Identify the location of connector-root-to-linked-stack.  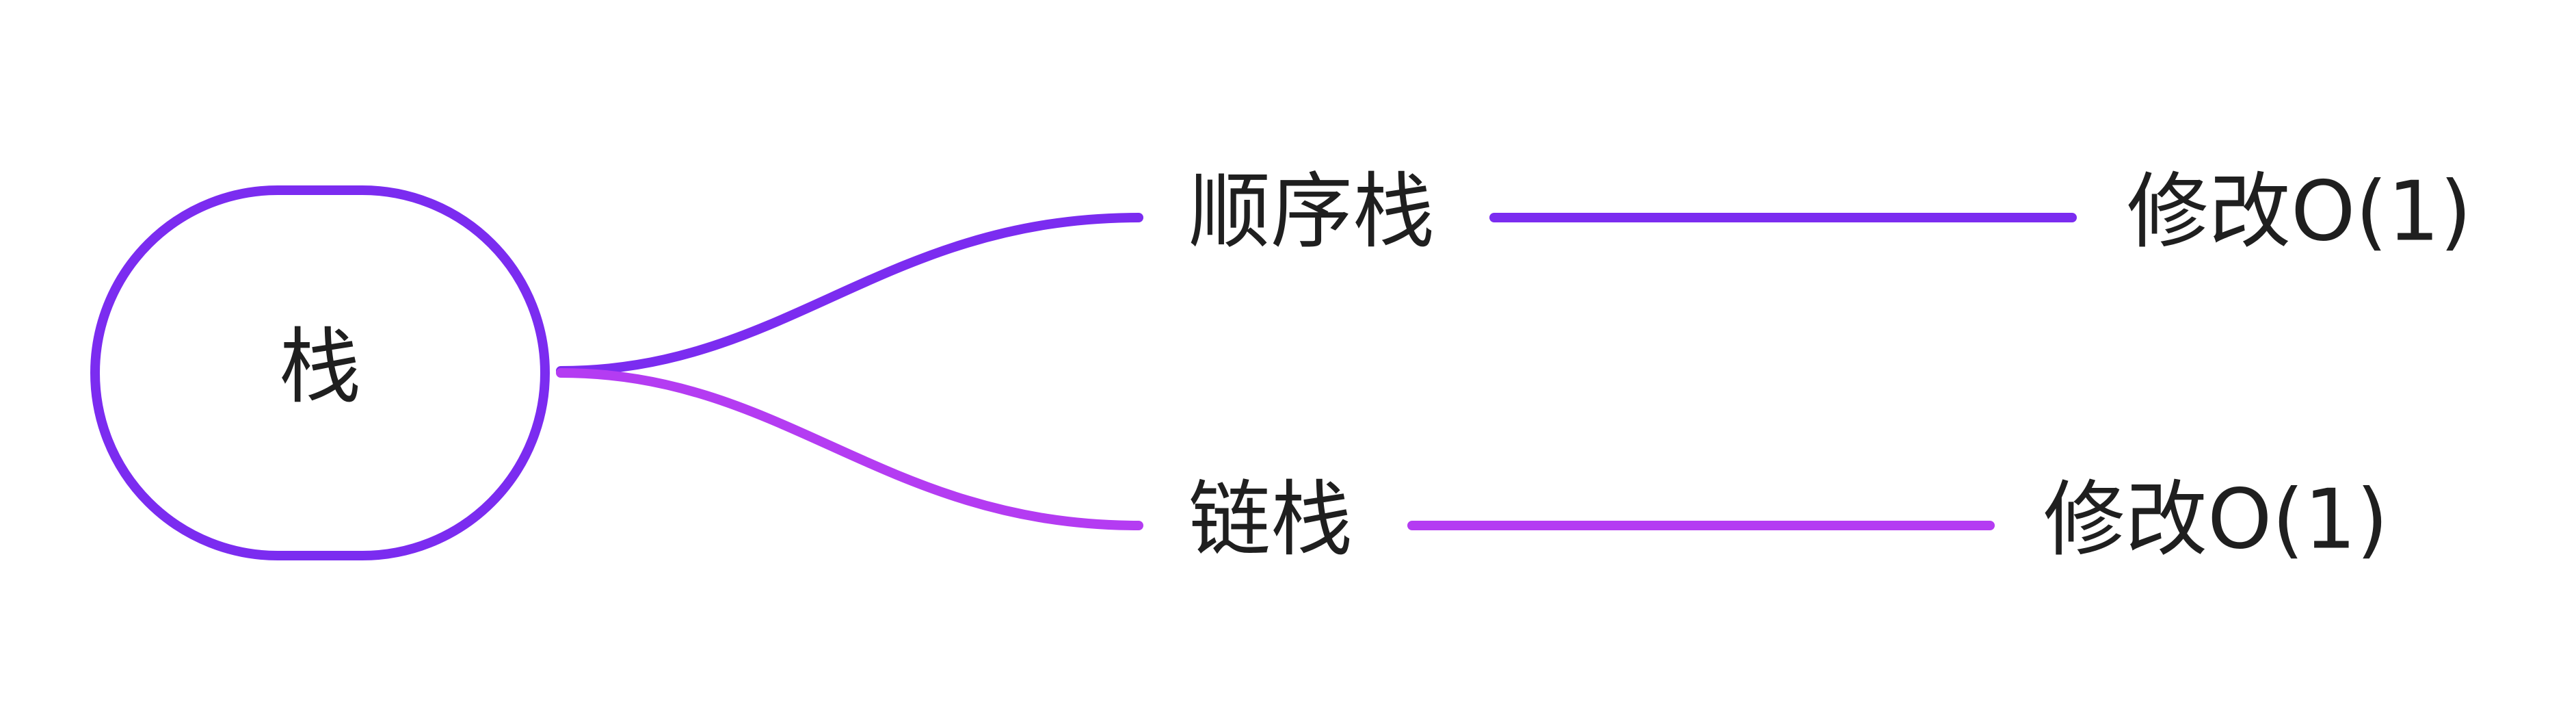
(849, 449).